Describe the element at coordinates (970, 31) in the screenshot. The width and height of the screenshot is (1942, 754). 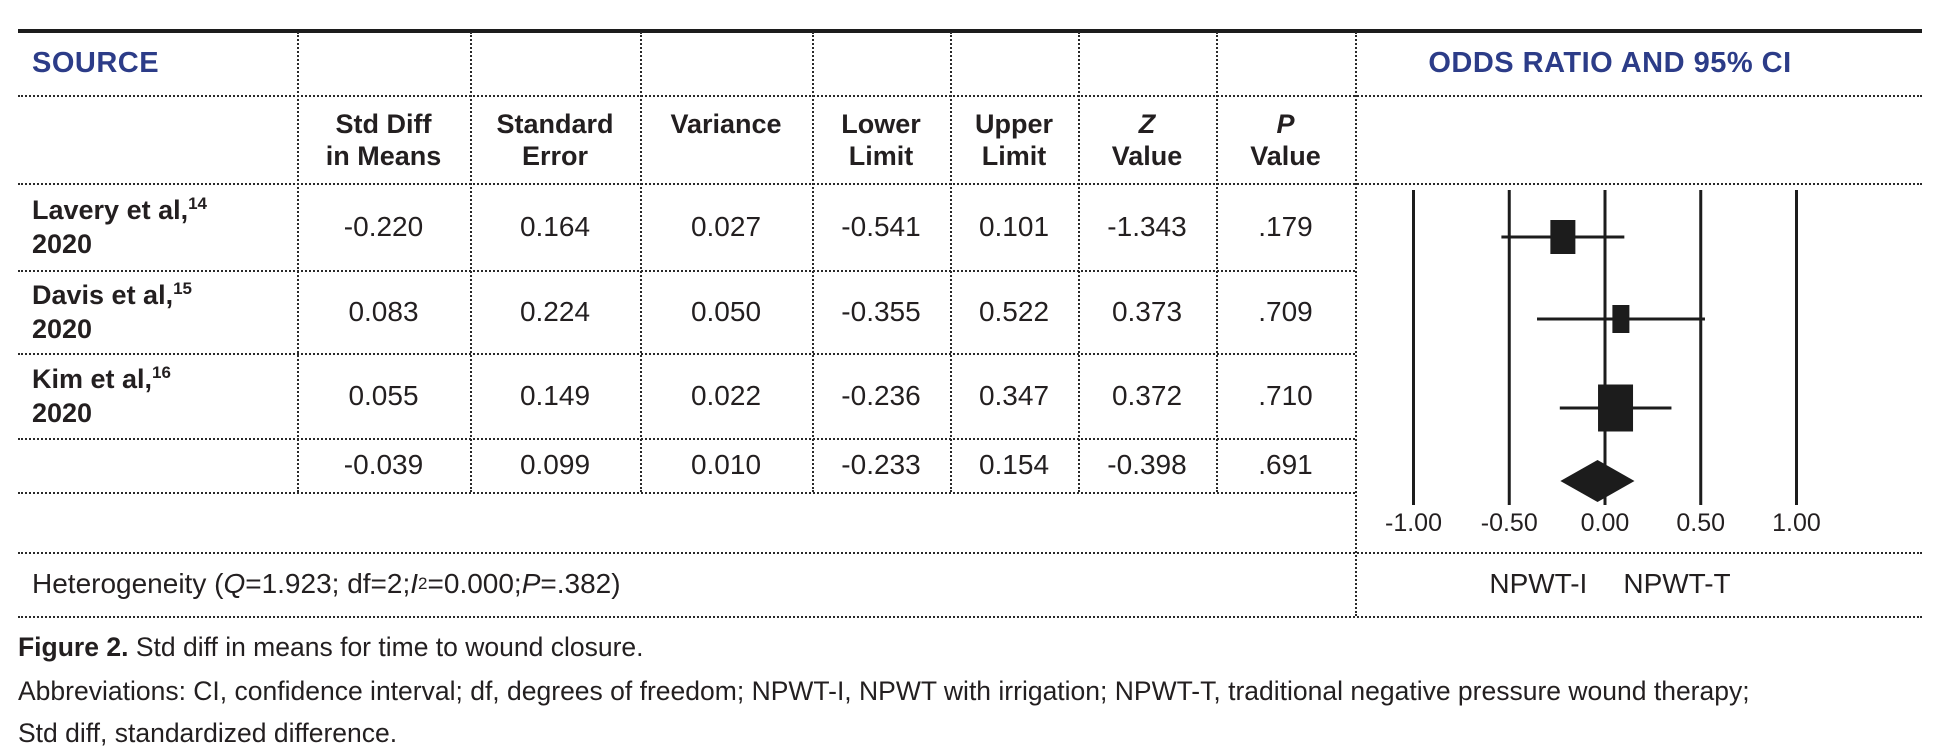
I see `table-top-rule` at that location.